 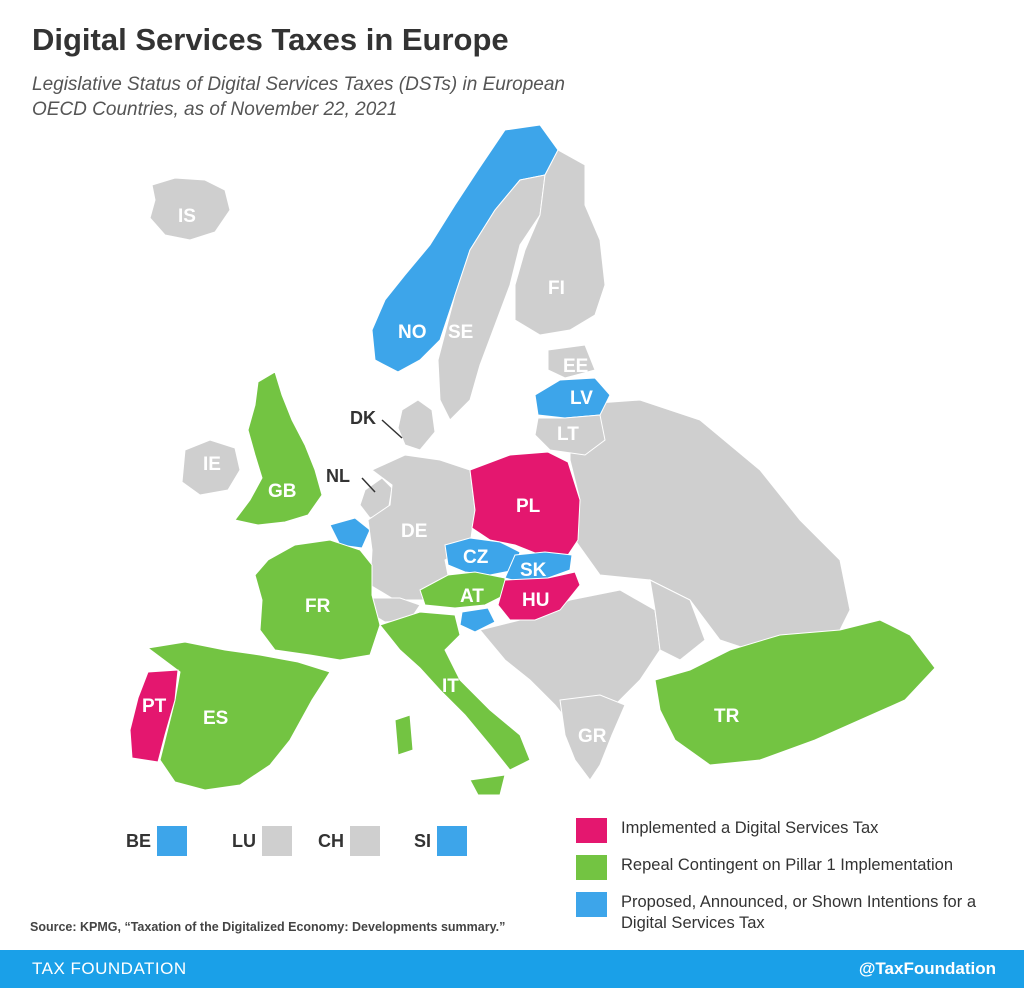 What do you see at coordinates (677, 620) in the screenshot?
I see `land-black-sea-shore` at bounding box center [677, 620].